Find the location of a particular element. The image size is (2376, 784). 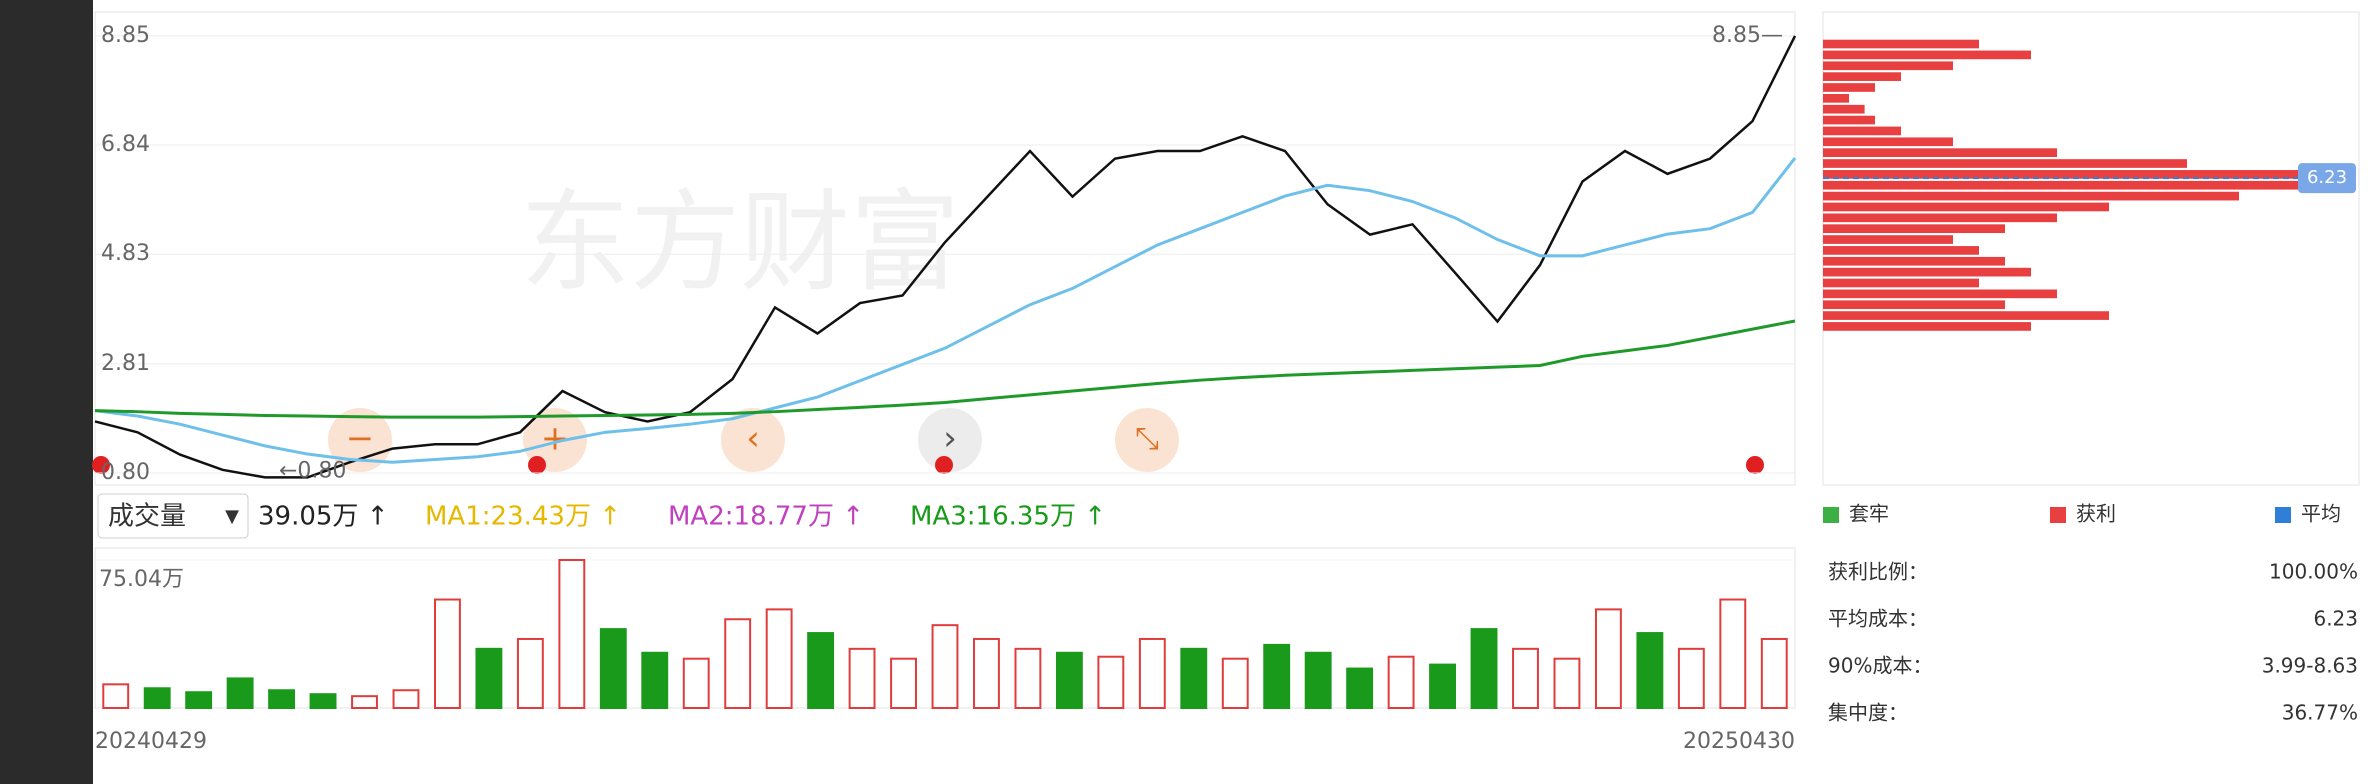

legend-label: 平均 is located at coordinates (2321, 514).